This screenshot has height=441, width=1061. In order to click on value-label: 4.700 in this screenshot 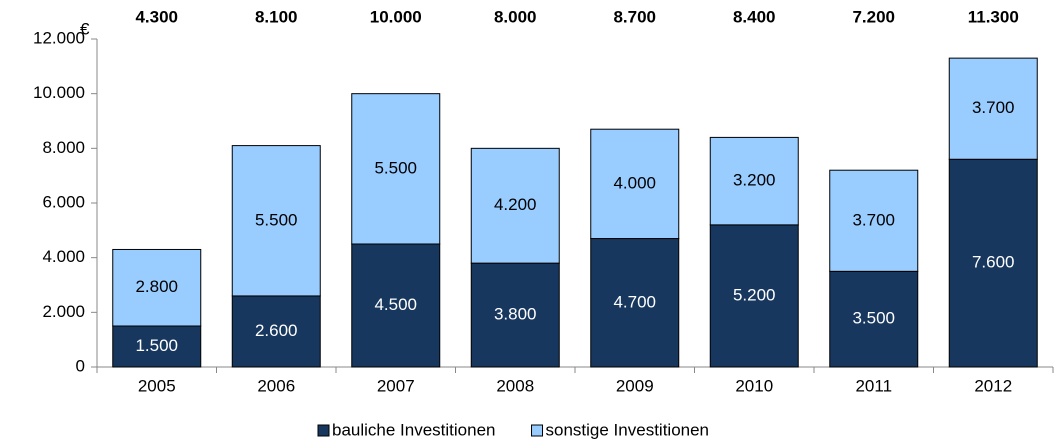, I will do `click(634, 301)`.